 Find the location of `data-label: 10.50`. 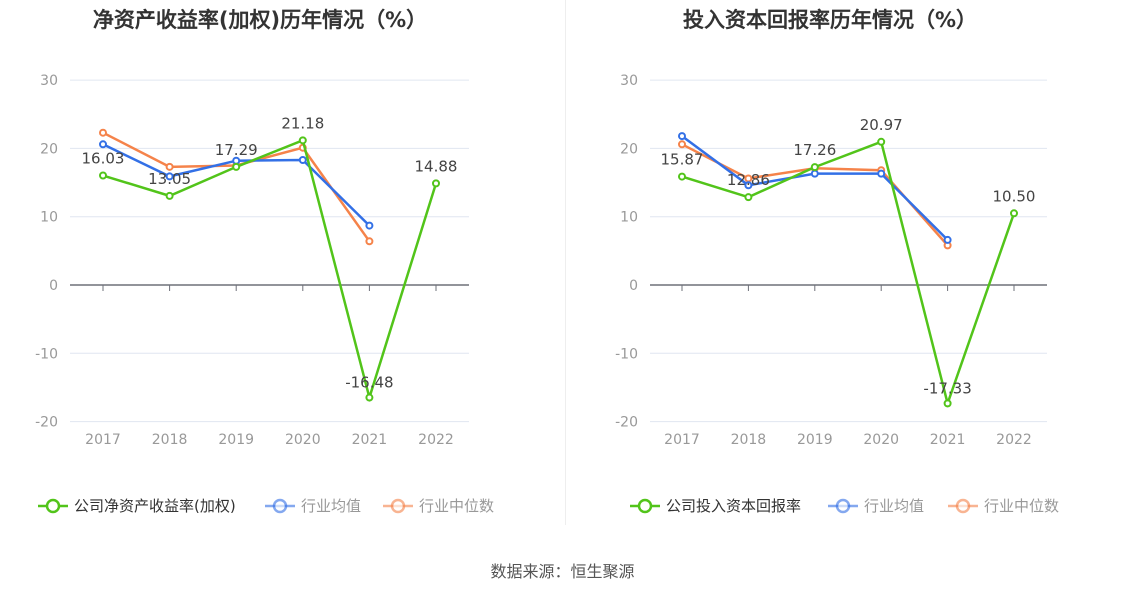

data-label: 10.50 is located at coordinates (1014, 196).